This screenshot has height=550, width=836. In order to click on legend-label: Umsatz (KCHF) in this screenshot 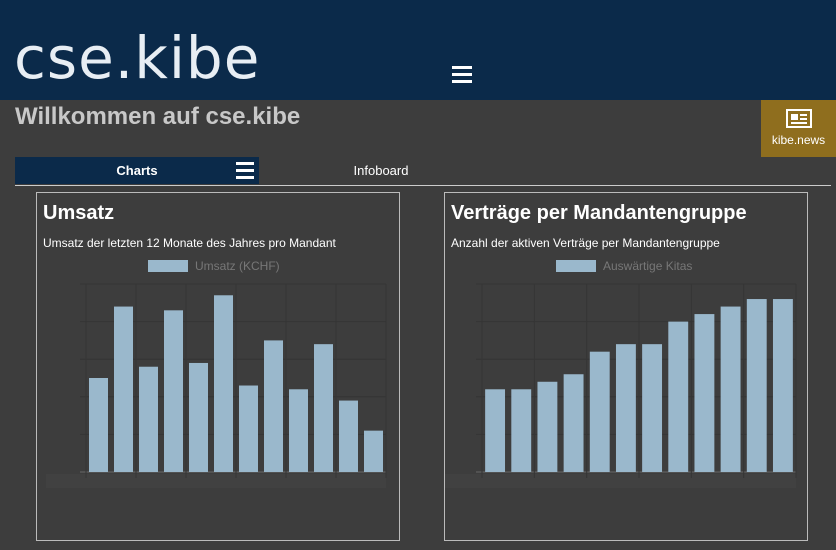, I will do `click(237, 266)`.